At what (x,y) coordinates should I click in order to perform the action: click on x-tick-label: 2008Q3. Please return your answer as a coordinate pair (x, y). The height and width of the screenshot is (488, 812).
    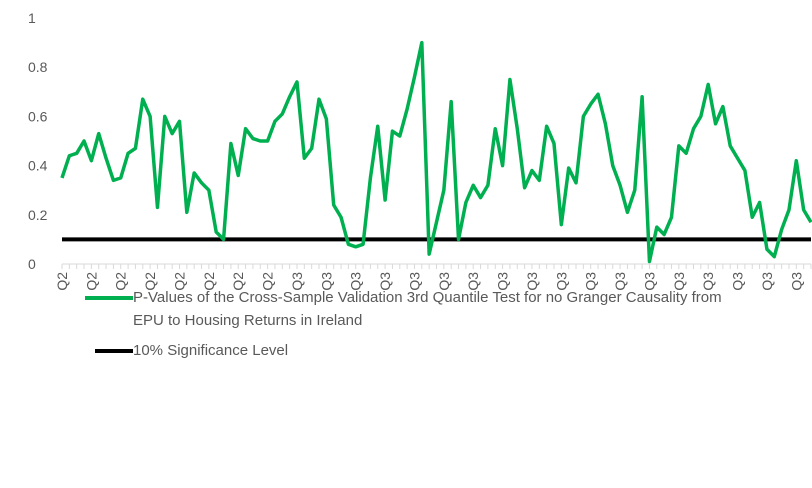
    Looking at the image, I should click on (591, 281).